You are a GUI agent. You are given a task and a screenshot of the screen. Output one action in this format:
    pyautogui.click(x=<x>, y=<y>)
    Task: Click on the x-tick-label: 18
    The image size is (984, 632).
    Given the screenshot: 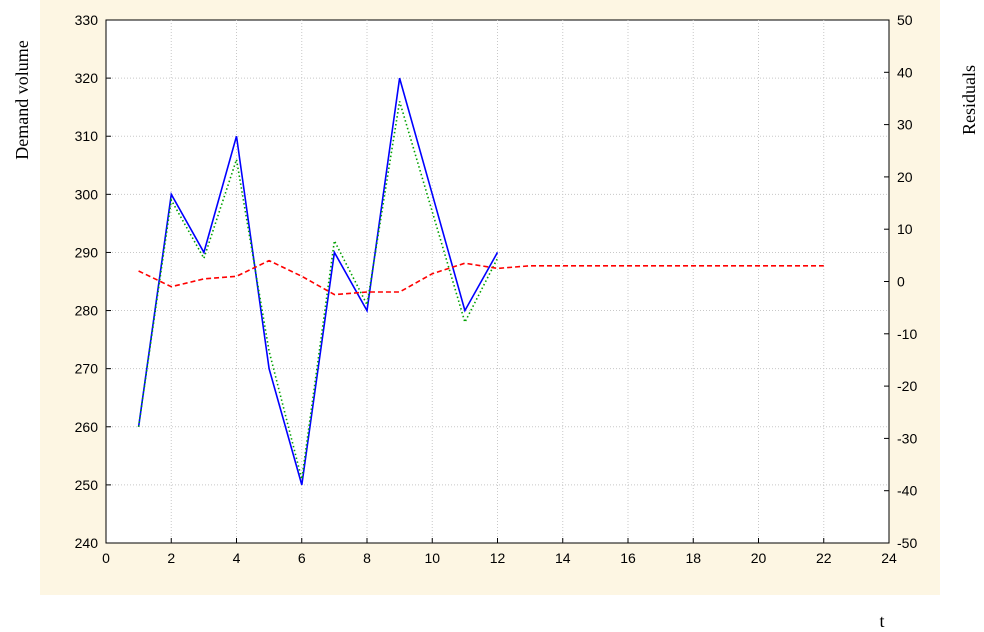 What is the action you would take?
    pyautogui.click(x=693, y=558)
    